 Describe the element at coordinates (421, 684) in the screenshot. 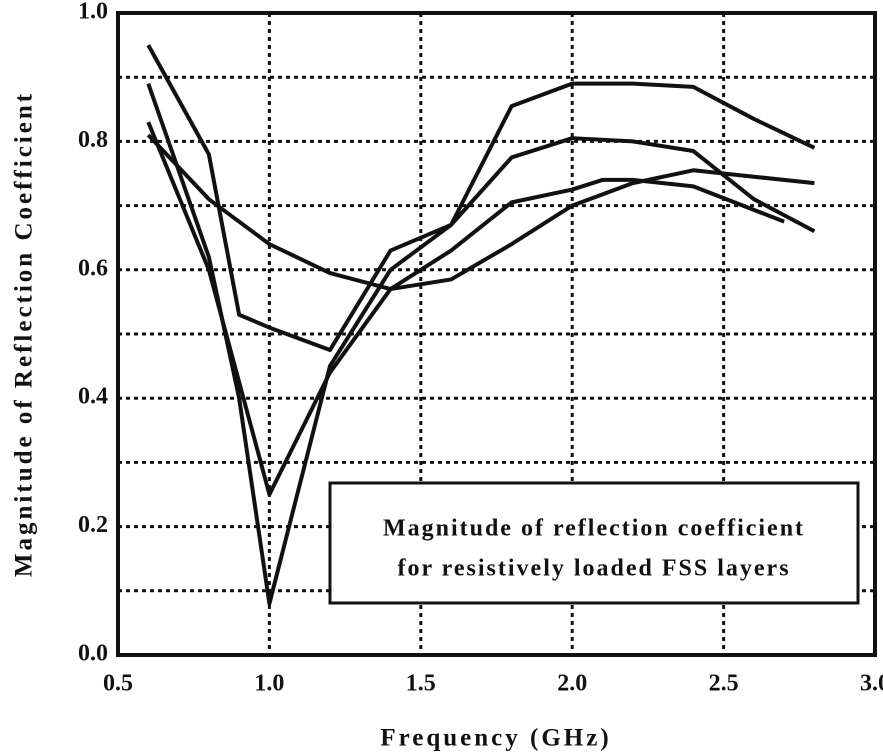

I see `x-tick-label: 1.5` at that location.